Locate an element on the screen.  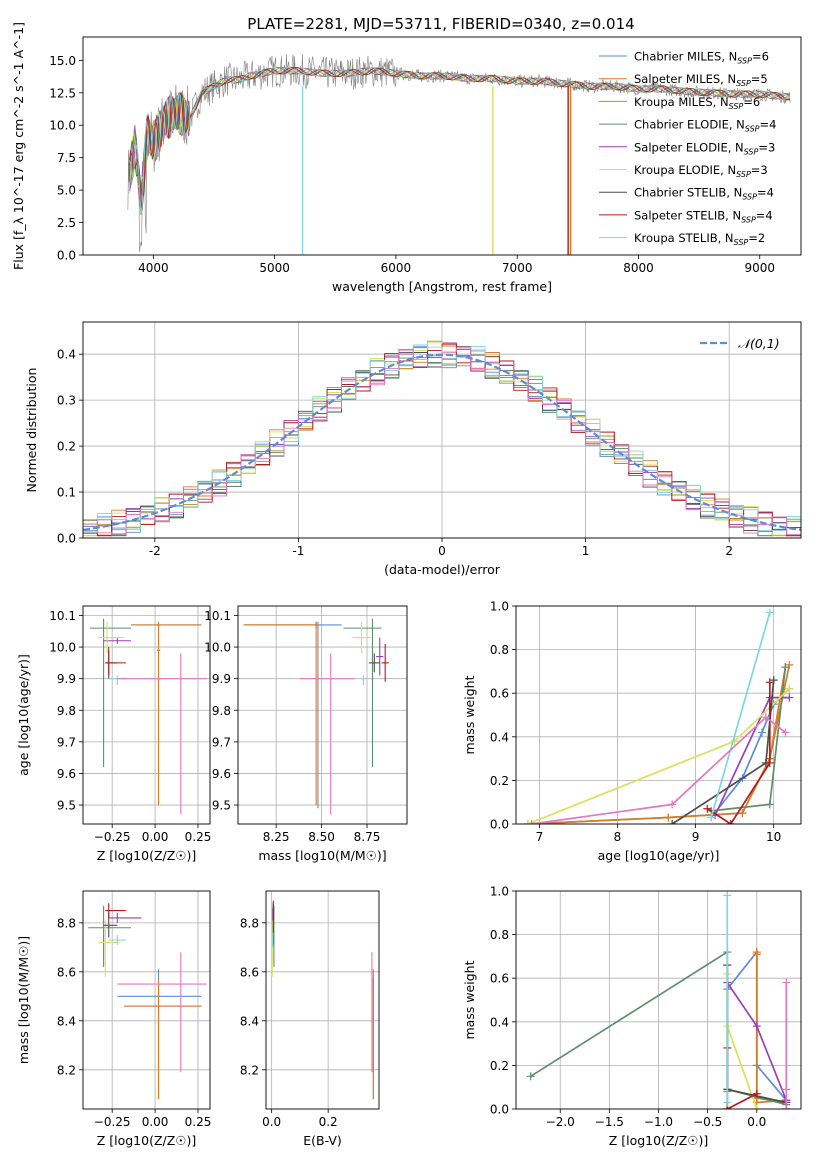
legend-label-kroupa-elodie: Kroupa ELODIE, NSSP=3 is located at coordinates (701, 171).